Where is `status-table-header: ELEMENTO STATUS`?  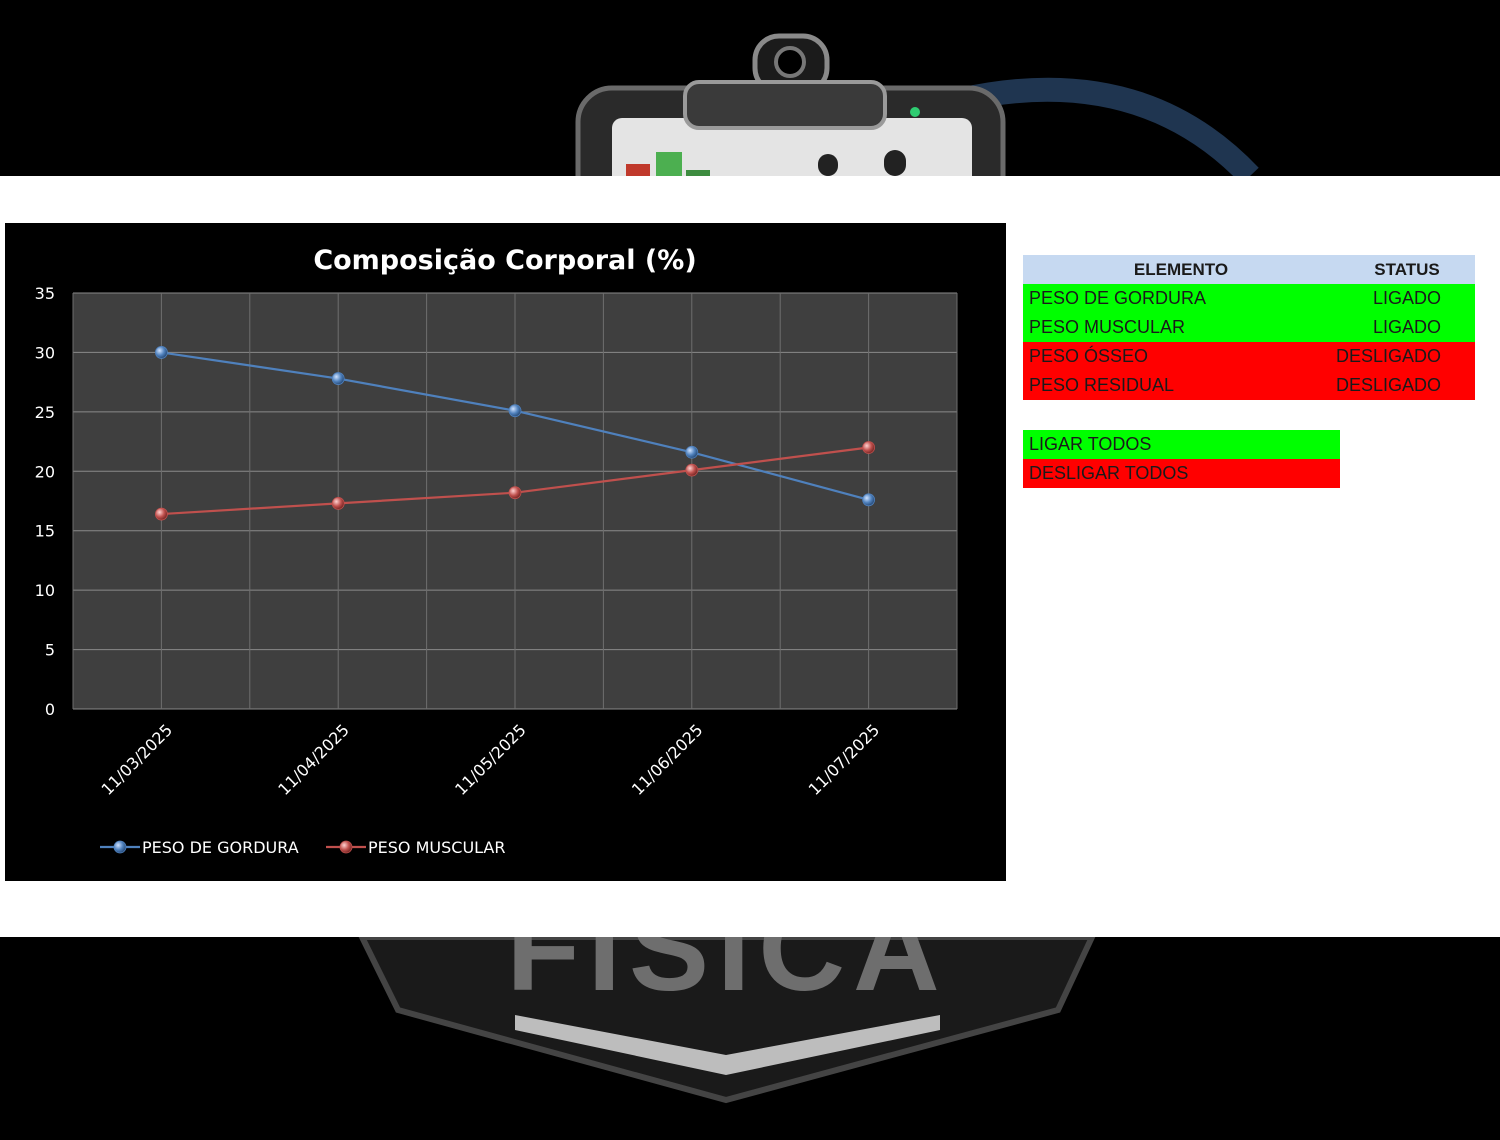
status-table-header: ELEMENTO STATUS is located at coordinates (1249, 269).